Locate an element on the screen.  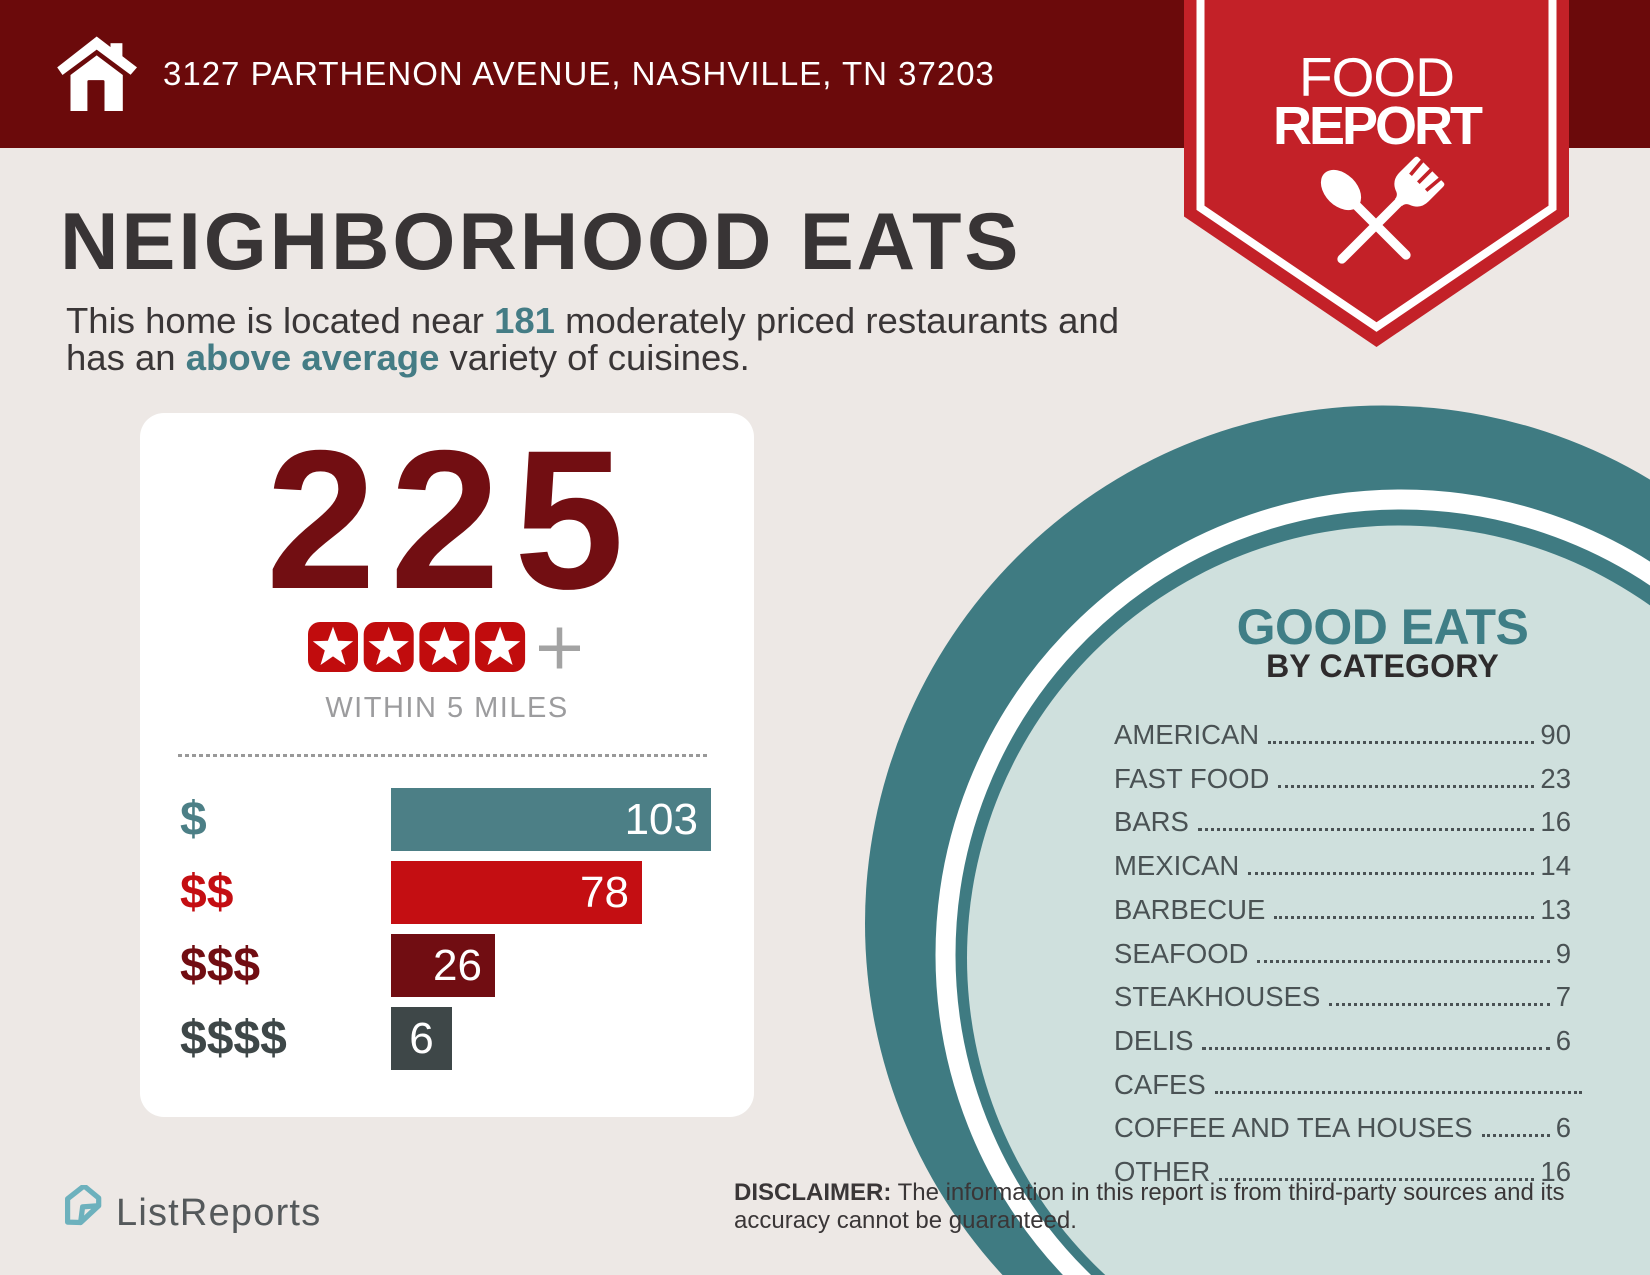
svg-text: REPORT is located at coordinates (1378, 126).